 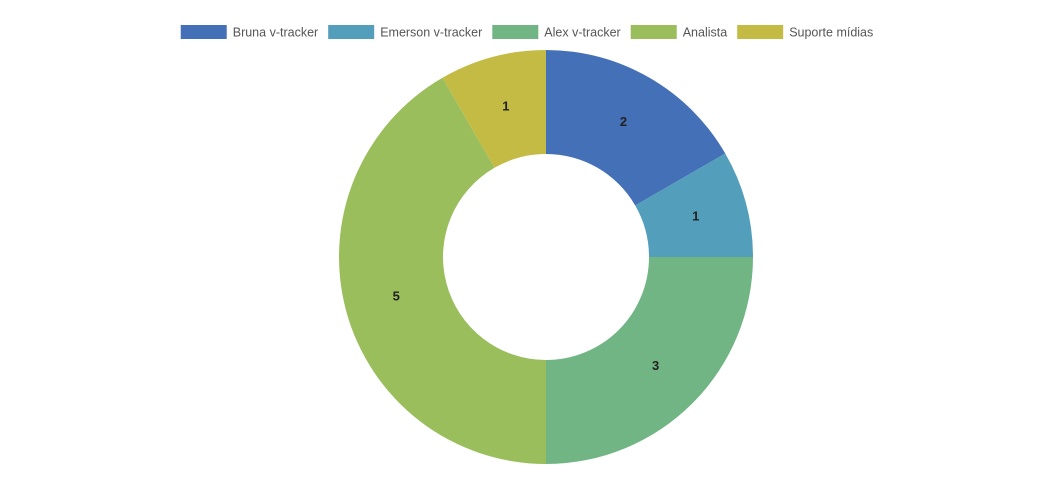 What do you see at coordinates (705, 32) in the screenshot?
I see `legend-label: Analista` at bounding box center [705, 32].